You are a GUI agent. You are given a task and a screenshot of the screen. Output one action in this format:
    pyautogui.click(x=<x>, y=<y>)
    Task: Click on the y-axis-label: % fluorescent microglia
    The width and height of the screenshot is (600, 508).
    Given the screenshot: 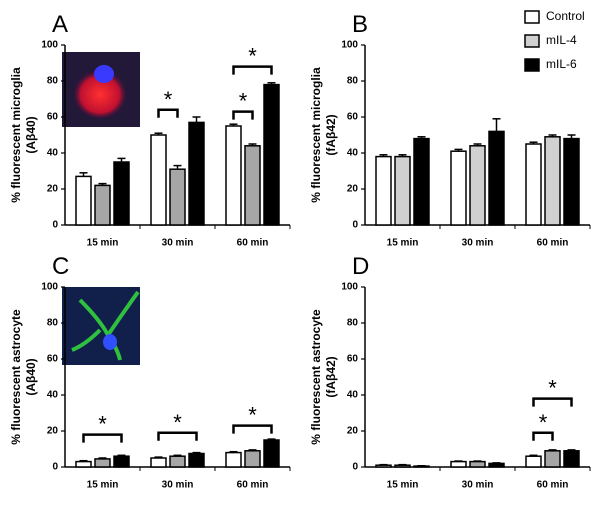 What is the action you would take?
    pyautogui.click(x=16, y=135)
    